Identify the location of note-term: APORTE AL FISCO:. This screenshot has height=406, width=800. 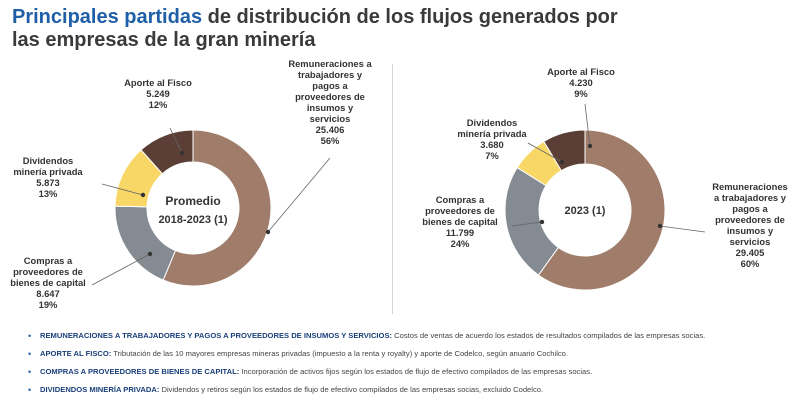
(76, 353).